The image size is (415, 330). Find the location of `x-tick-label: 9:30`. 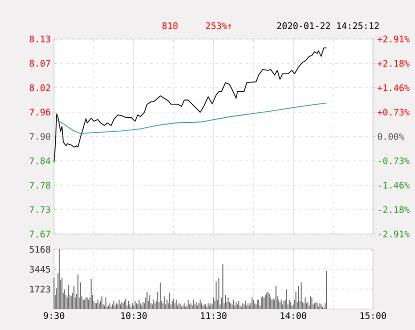

x-tick-label: 9:30 is located at coordinates (54, 316).